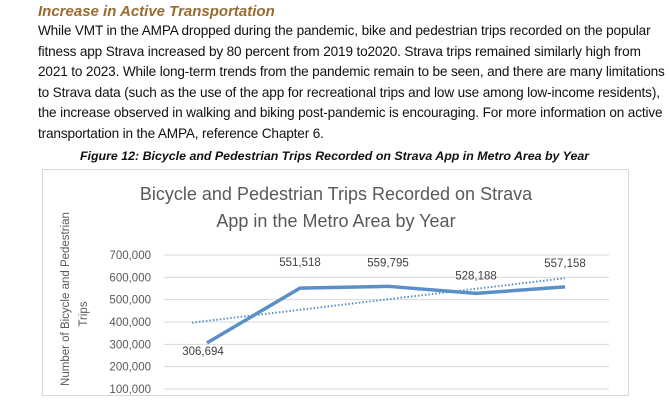 The width and height of the screenshot is (669, 400). I want to click on y-axis-label-line2: Trips, so click(84, 313).